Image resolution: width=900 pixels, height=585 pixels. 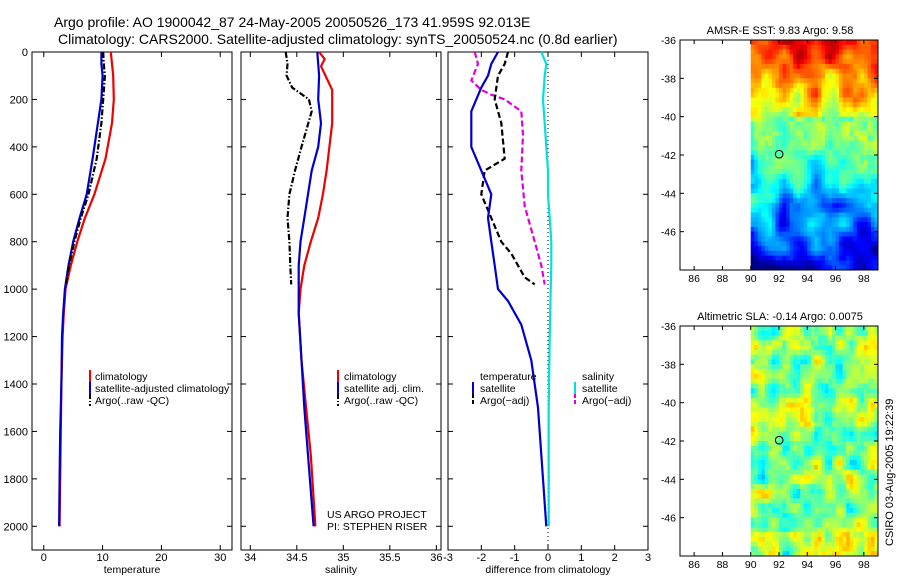 What do you see at coordinates (836, 565) in the screenshot?
I see `x-tick-label: 96` at bounding box center [836, 565].